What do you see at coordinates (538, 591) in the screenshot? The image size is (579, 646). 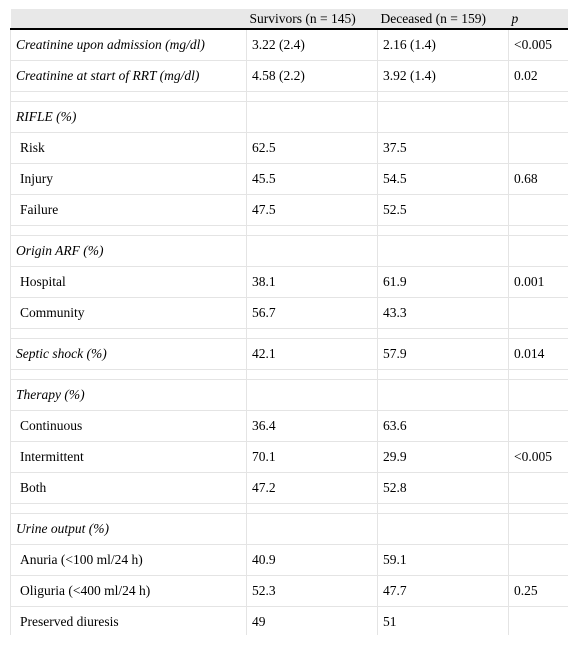 I see `p-value: 0.25` at bounding box center [538, 591].